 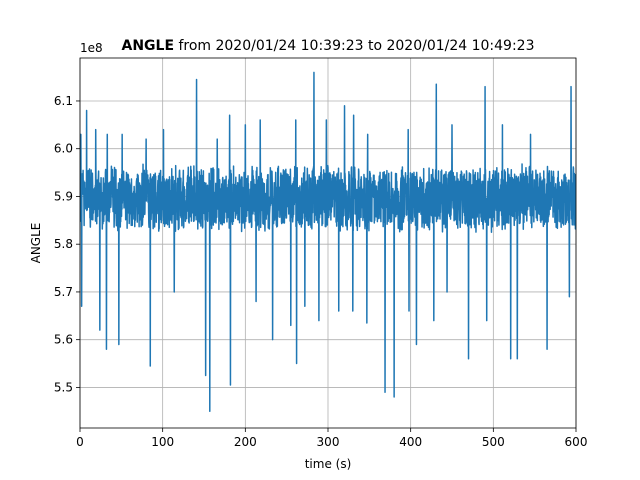 What do you see at coordinates (63, 292) in the screenshot?
I see `y-tick-label: 5.7` at bounding box center [63, 292].